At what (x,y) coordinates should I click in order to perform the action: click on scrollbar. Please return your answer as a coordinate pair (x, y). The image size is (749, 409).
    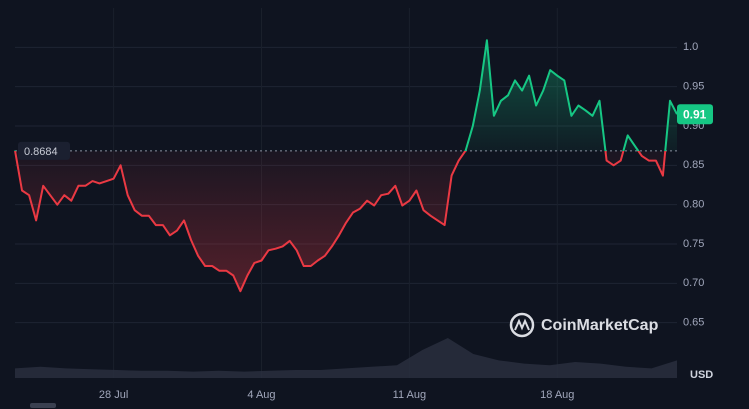
    Looking at the image, I should click on (43, 405).